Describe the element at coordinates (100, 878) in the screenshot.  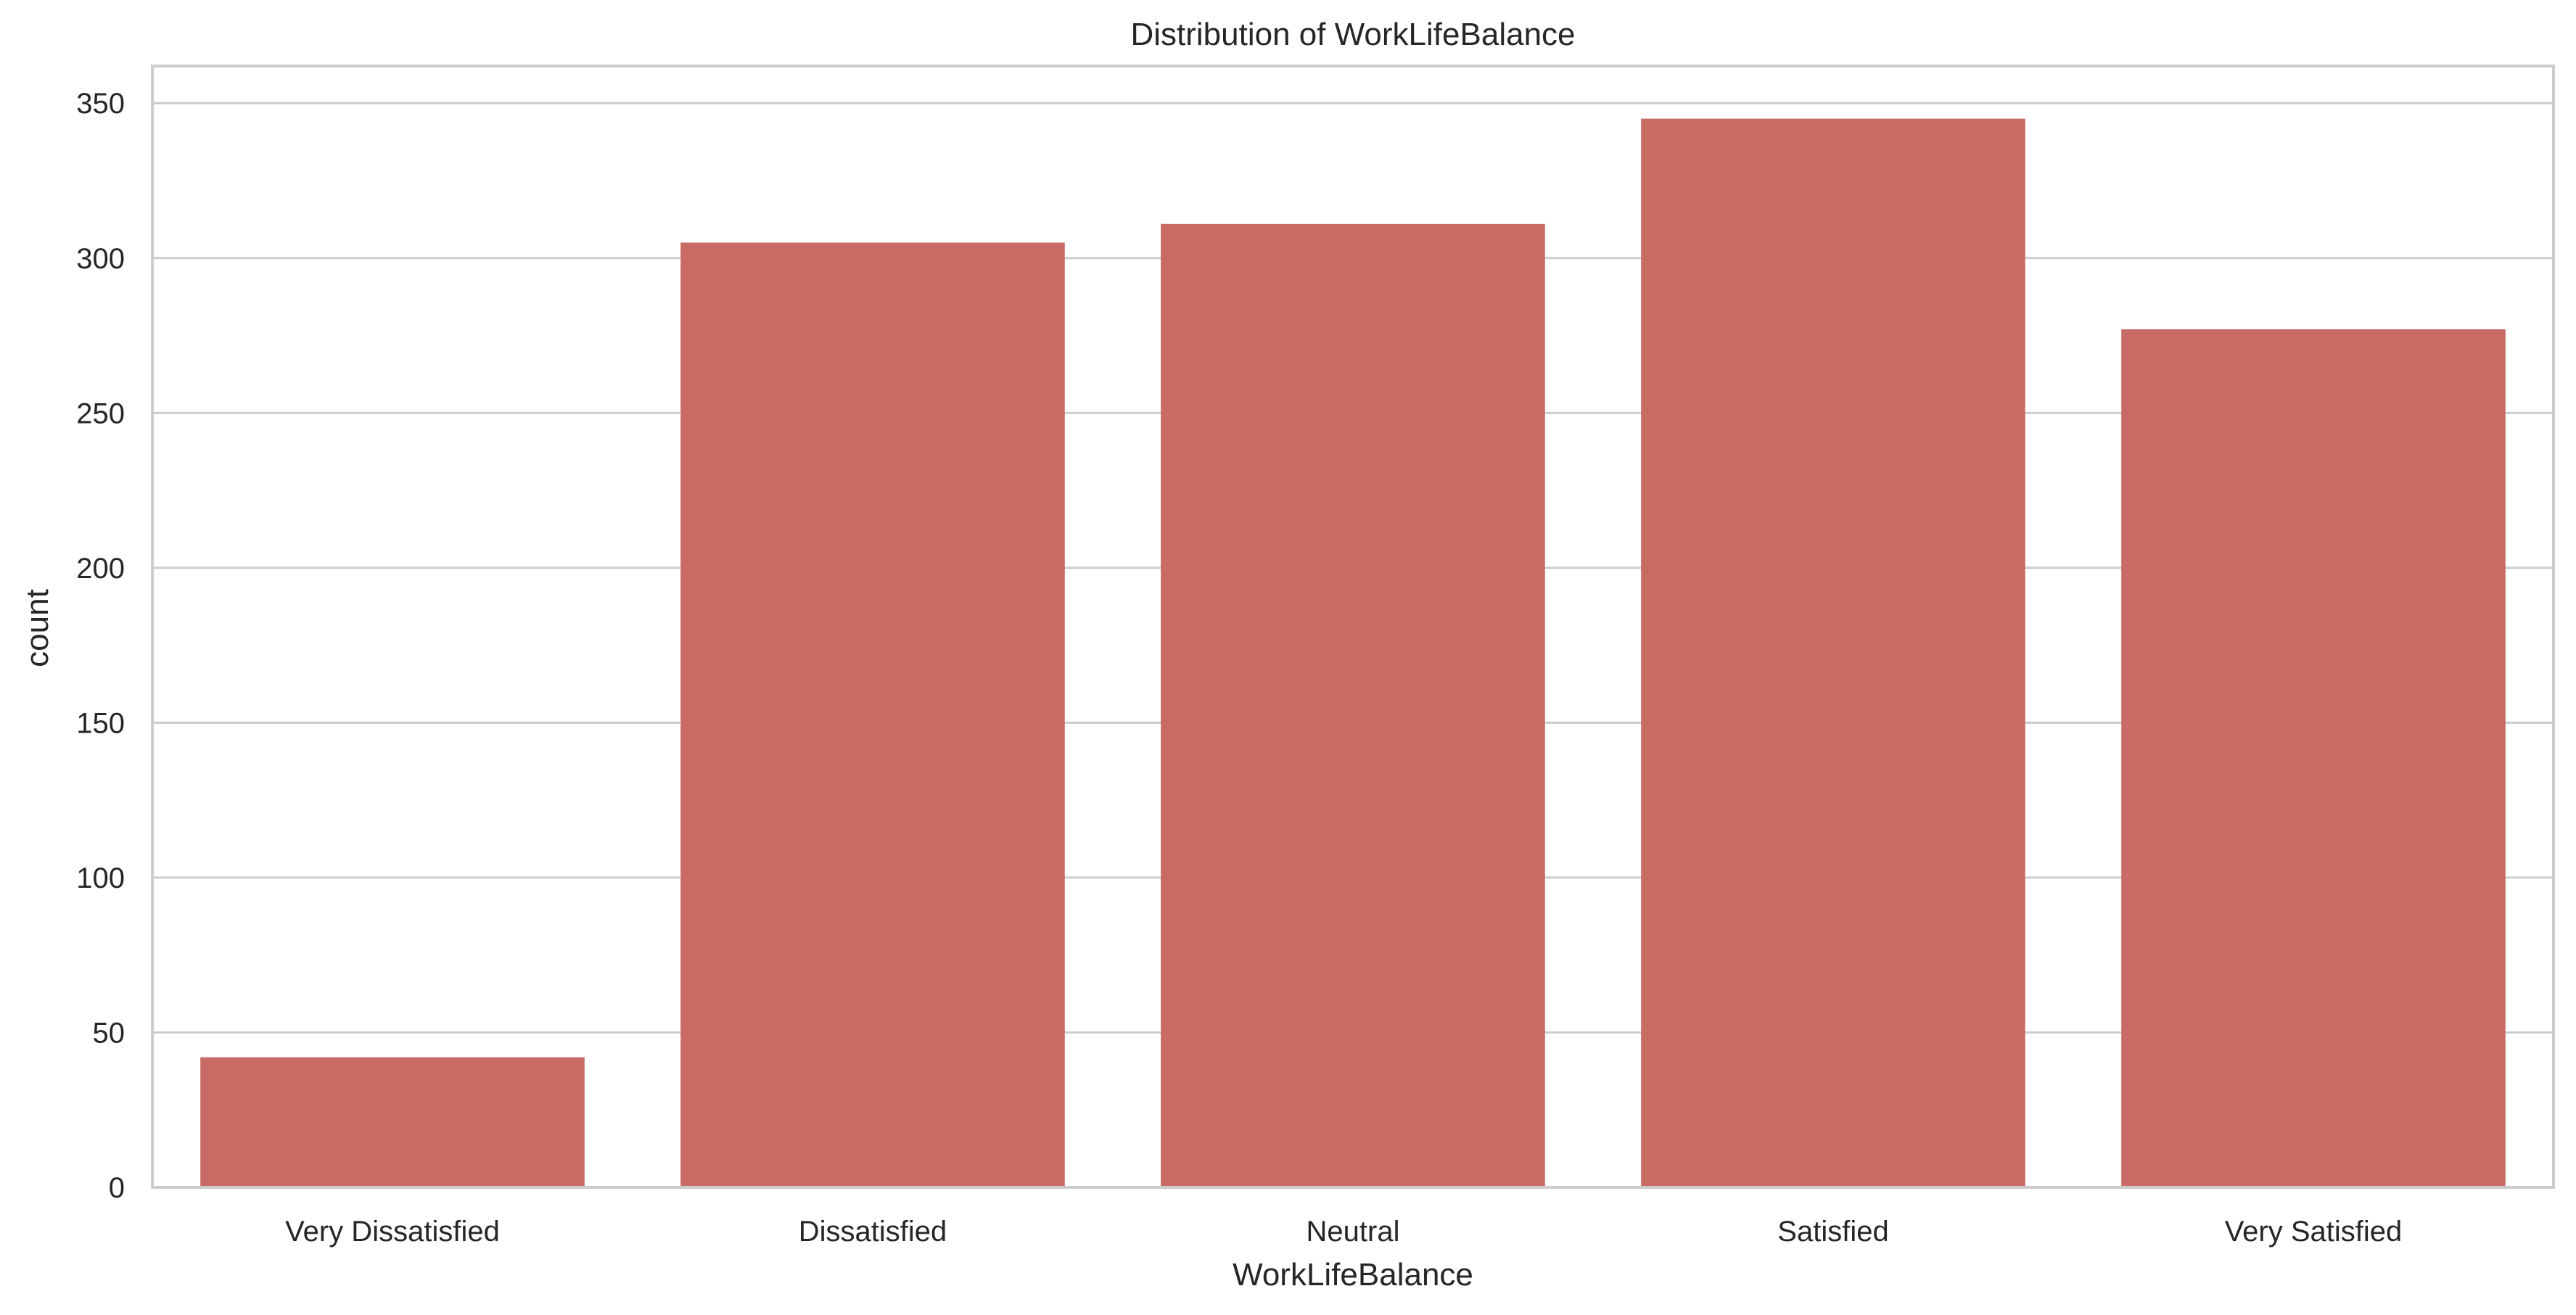
I see `y-tick-label: 100` at that location.